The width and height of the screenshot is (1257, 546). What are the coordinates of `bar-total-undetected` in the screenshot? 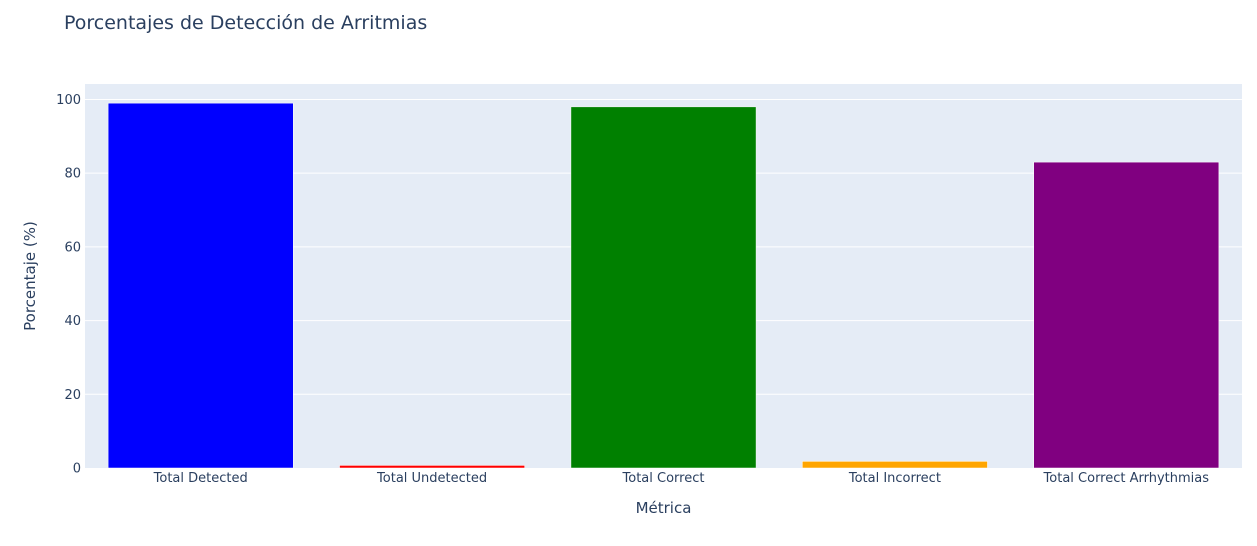 It's located at (432, 467).